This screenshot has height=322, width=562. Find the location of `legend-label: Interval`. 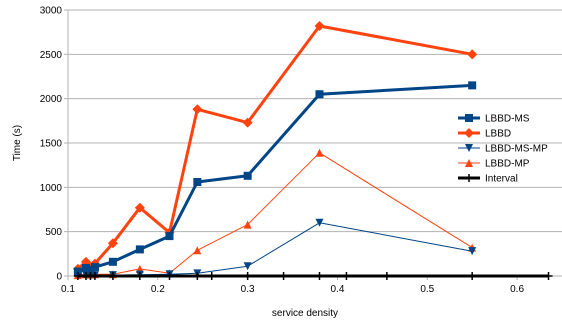

legend-label: Interval is located at coordinates (501, 179).